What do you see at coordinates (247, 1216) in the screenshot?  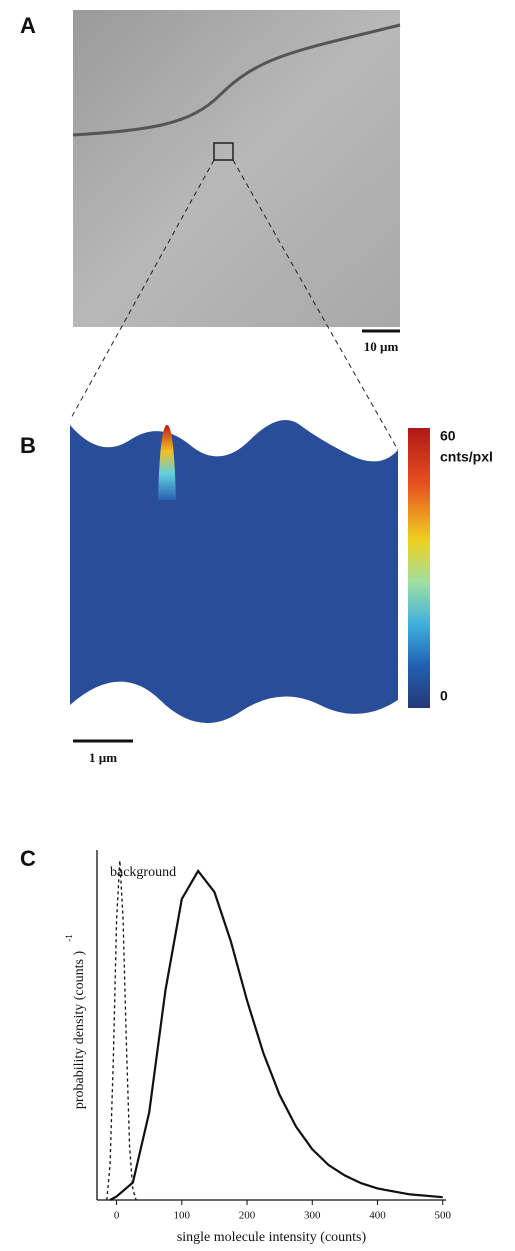 I see `x-tick-label: 200` at bounding box center [247, 1216].